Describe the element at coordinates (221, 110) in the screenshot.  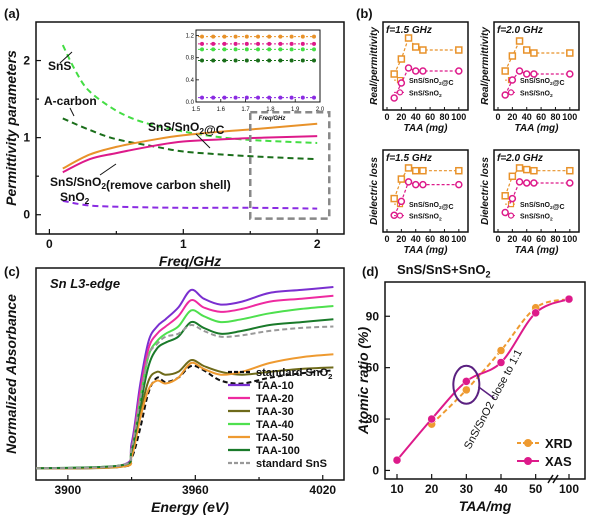
I see `inset-x-tick-label: 1.6` at that location.